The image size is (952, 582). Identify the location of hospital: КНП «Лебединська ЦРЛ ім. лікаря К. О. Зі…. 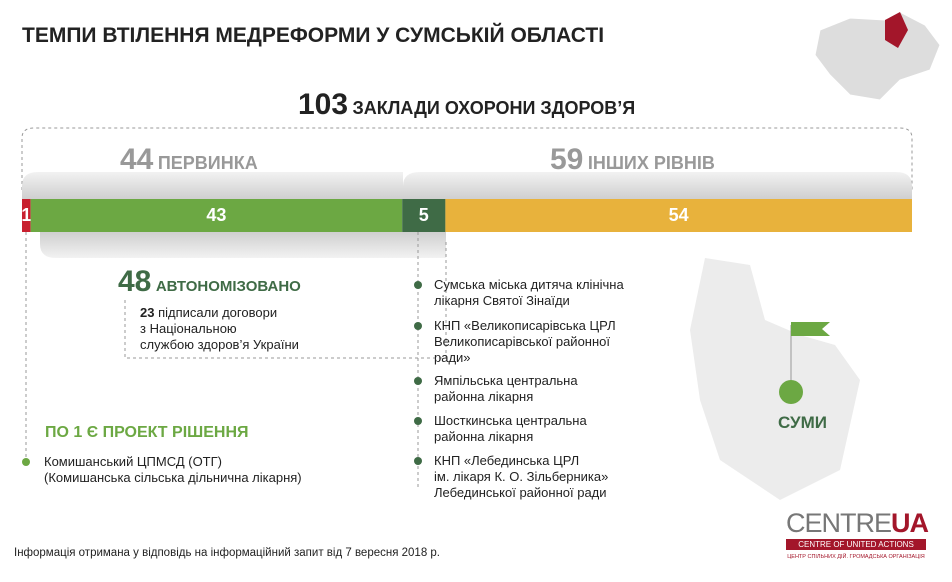
(521, 476).